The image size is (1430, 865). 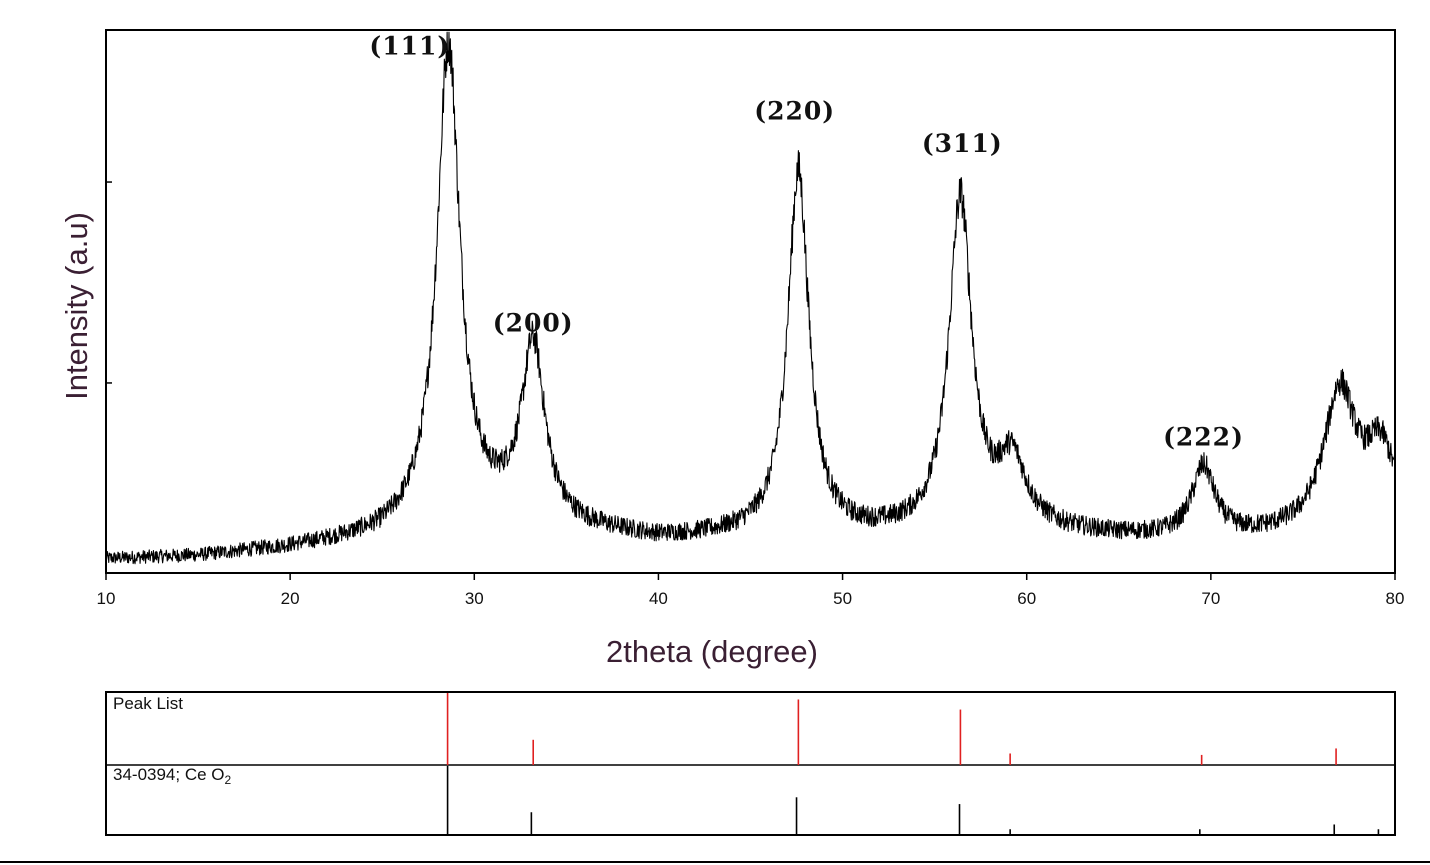 What do you see at coordinates (1203, 436) in the screenshot?
I see `hkl-label: (222)` at bounding box center [1203, 436].